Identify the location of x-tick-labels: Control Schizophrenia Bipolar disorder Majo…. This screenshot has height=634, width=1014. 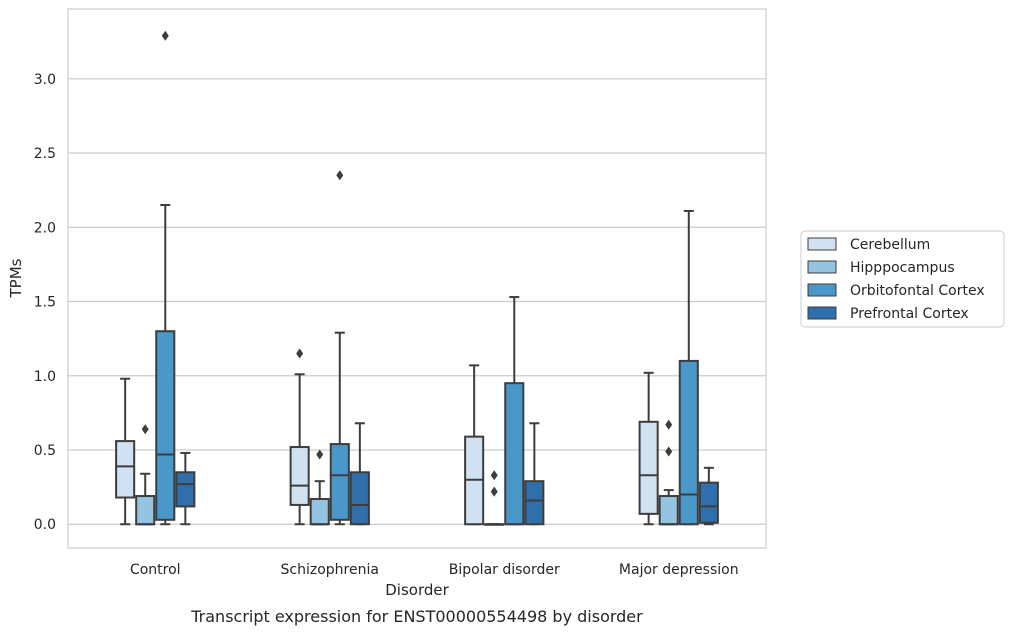
(434, 570).